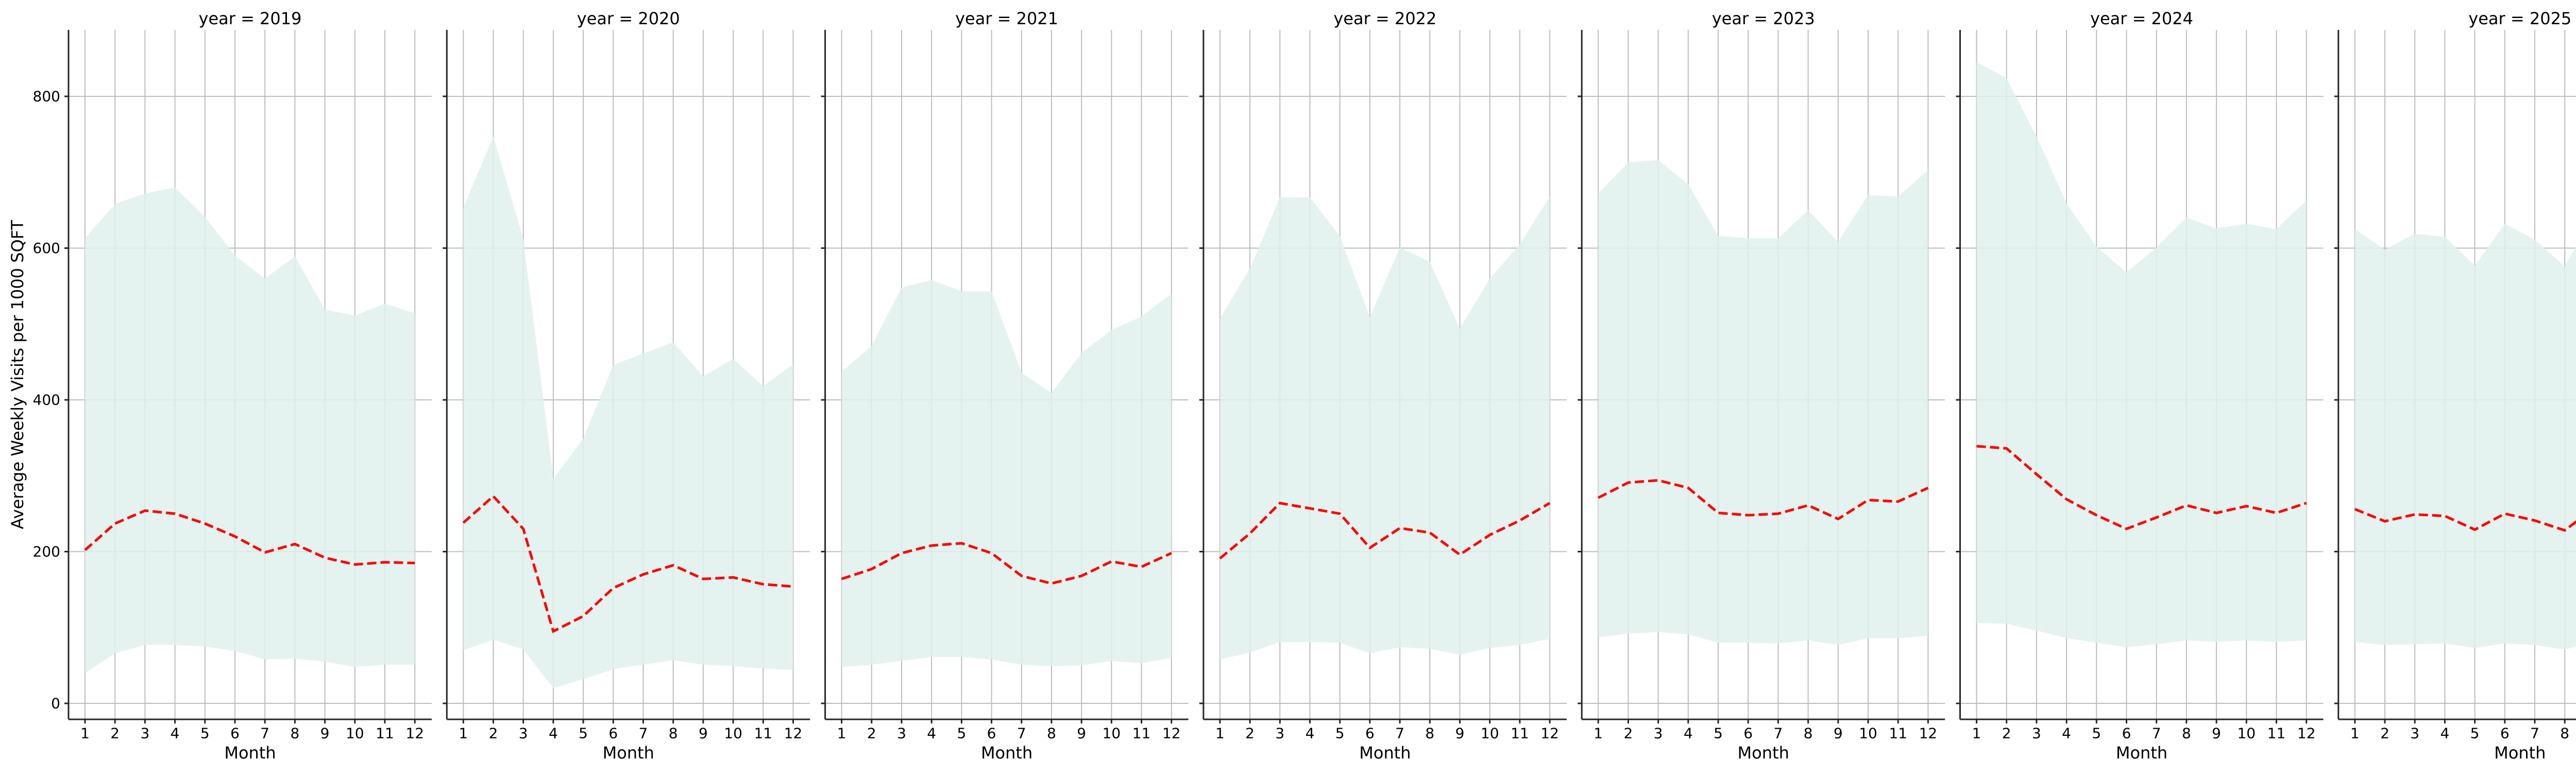  I want to click on panel-title: year = 2022, so click(1384, 19).